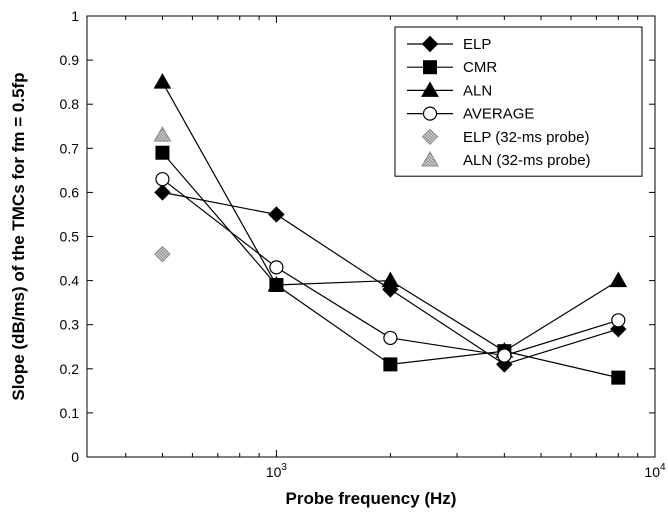 The height and width of the screenshot is (515, 668). What do you see at coordinates (70, 413) in the screenshot?
I see `y-tick-label: 0.1` at bounding box center [70, 413].